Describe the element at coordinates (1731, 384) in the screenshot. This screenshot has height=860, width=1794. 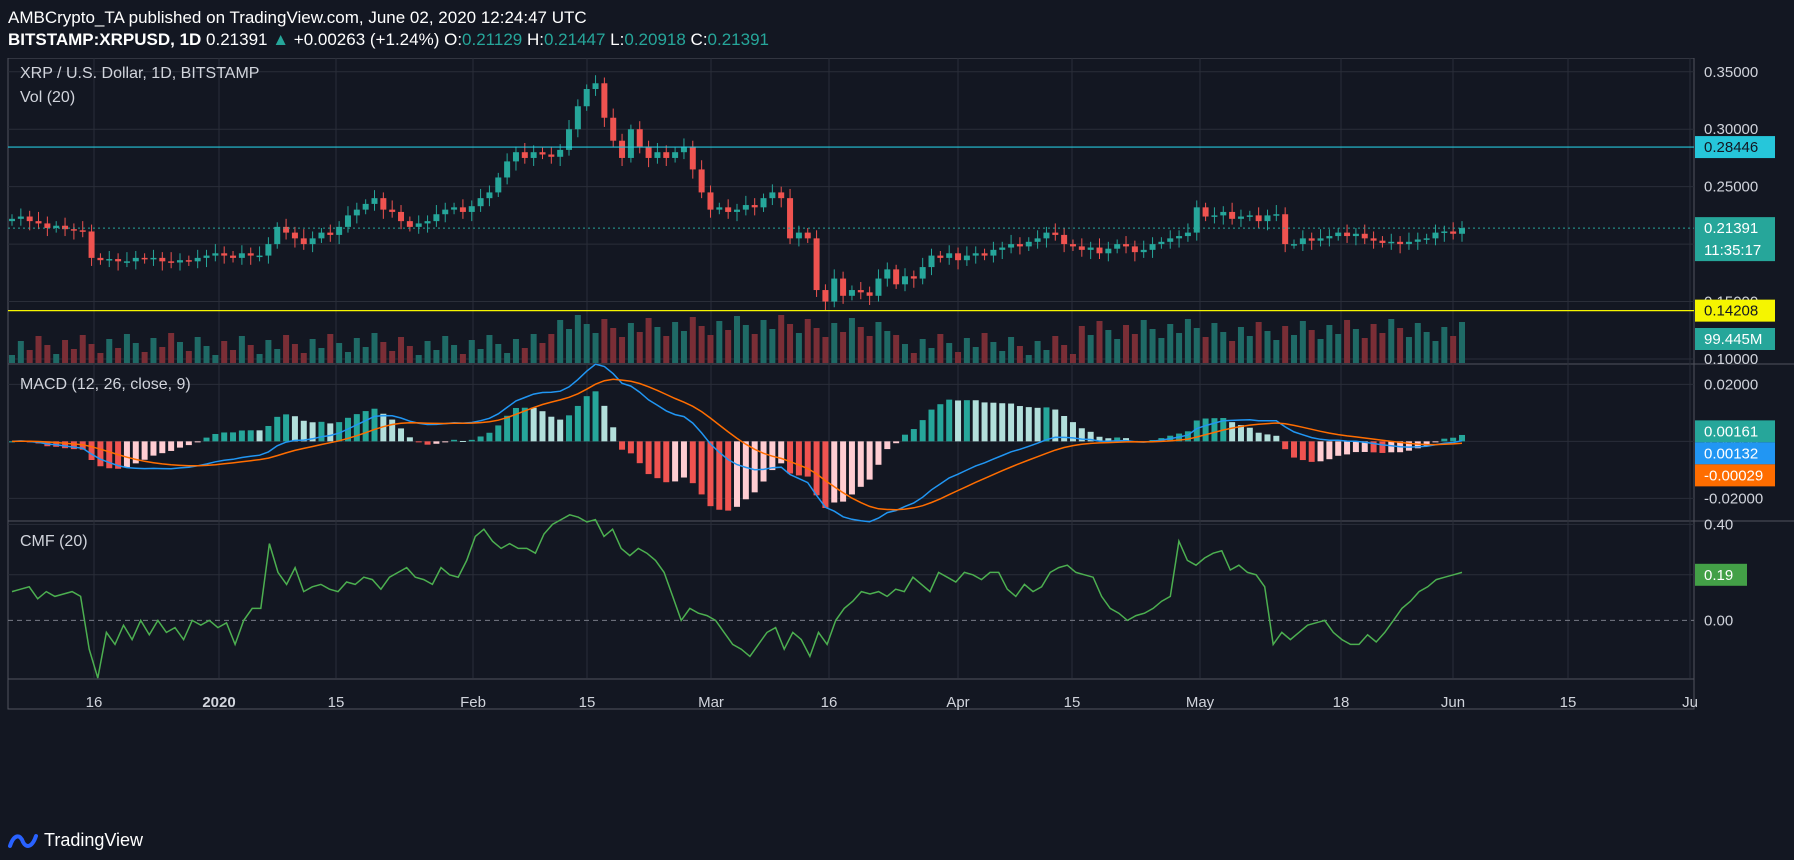
I see `macd-axis-tick-label: 0.02000` at that location.